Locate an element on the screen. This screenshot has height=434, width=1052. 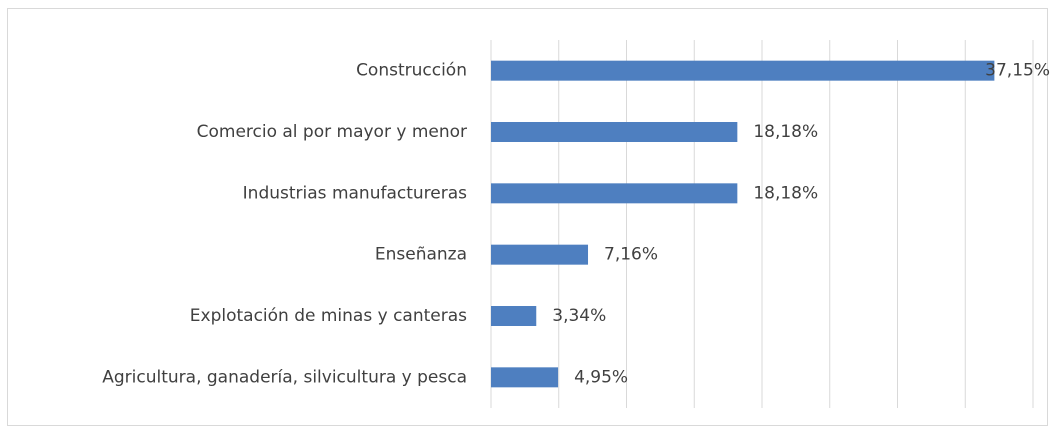
y-tick-label: Industrias manufactureras is located at coordinates (355, 193).